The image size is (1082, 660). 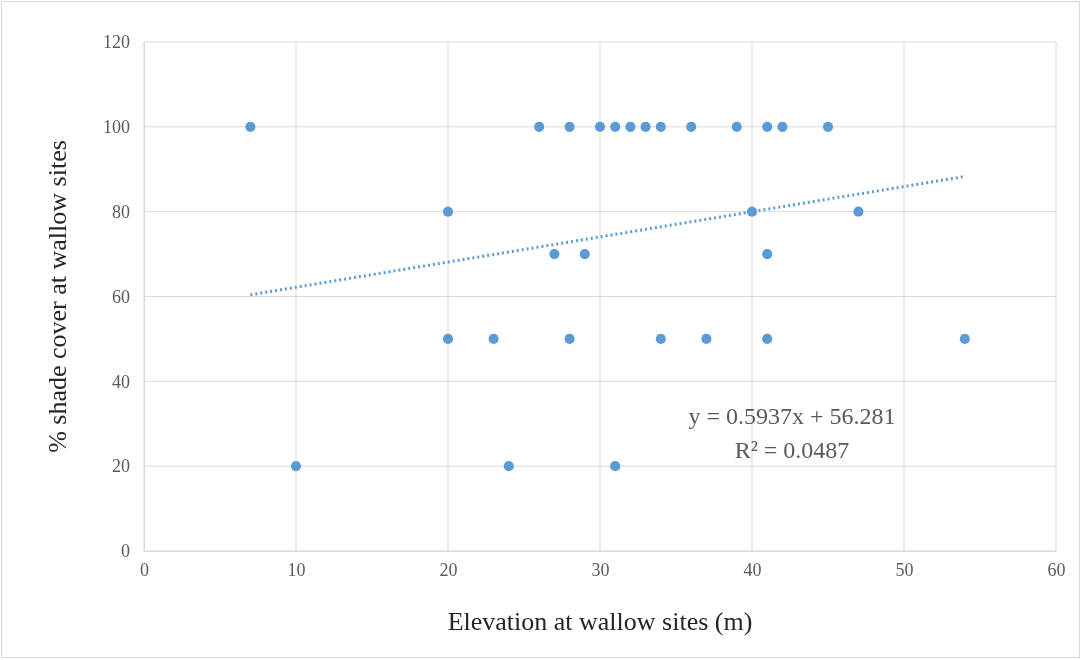 What do you see at coordinates (296, 569) in the screenshot?
I see `x-tick-label: 10` at bounding box center [296, 569].